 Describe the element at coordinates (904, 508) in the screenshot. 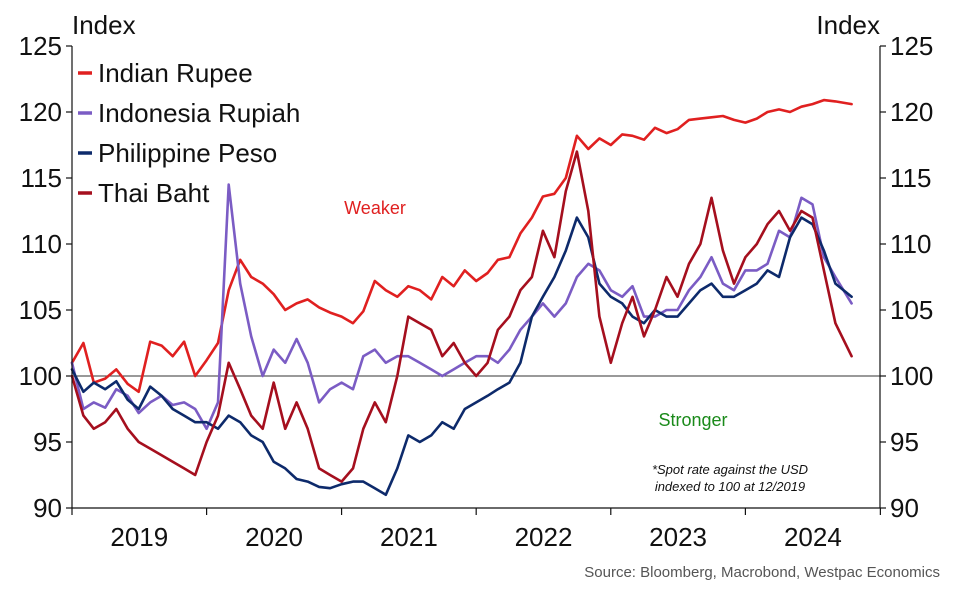

I see `y-tick-label-right: 90` at that location.